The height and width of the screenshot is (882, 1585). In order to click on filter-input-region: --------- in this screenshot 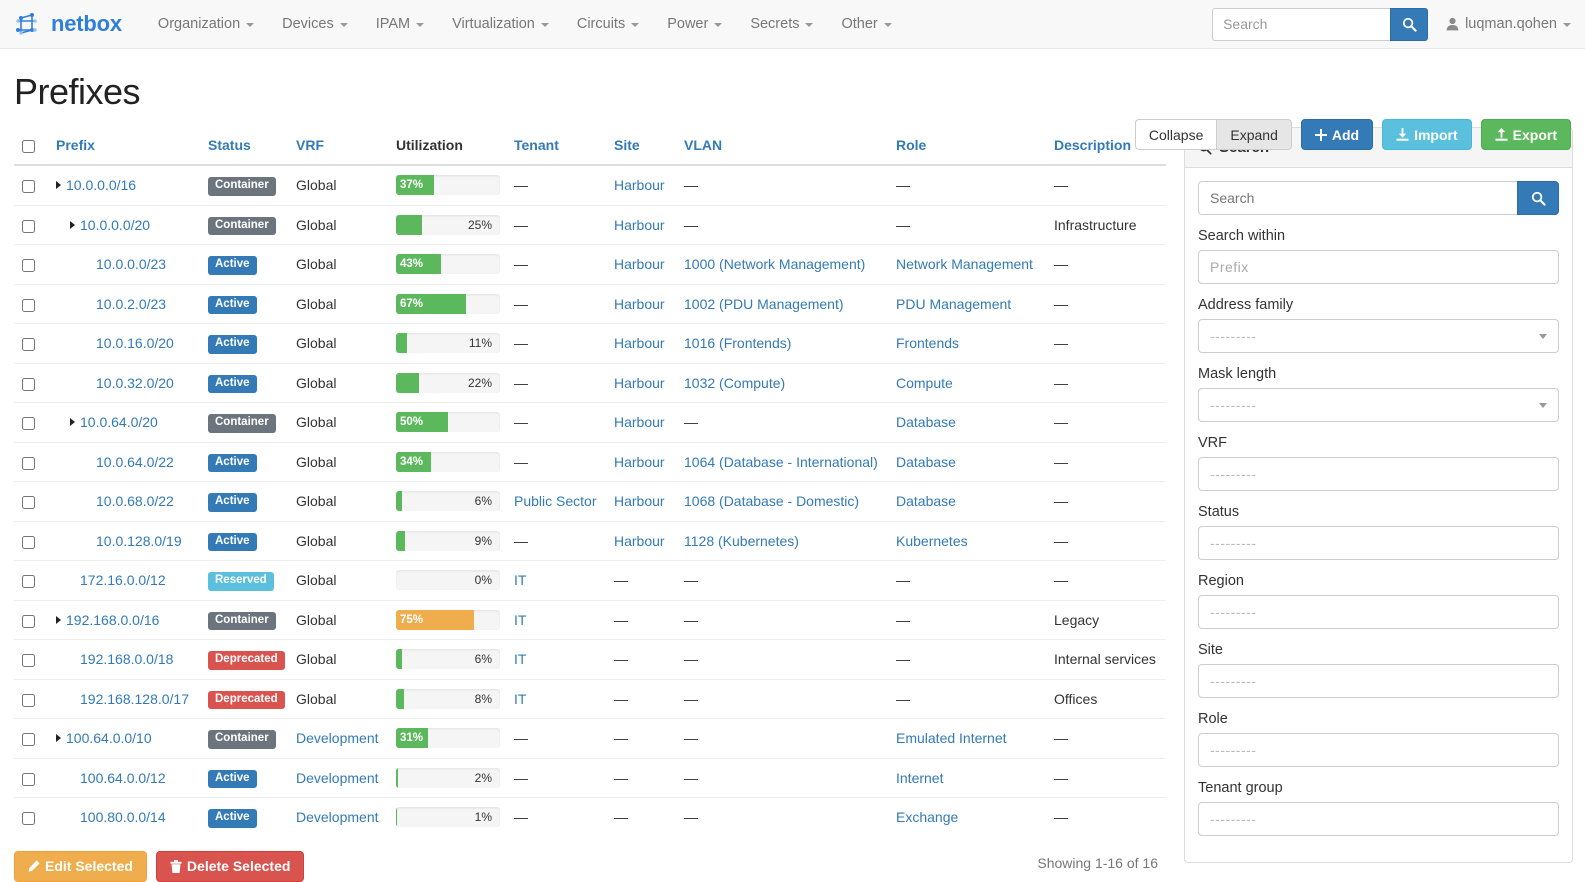, I will do `click(1378, 612)`.